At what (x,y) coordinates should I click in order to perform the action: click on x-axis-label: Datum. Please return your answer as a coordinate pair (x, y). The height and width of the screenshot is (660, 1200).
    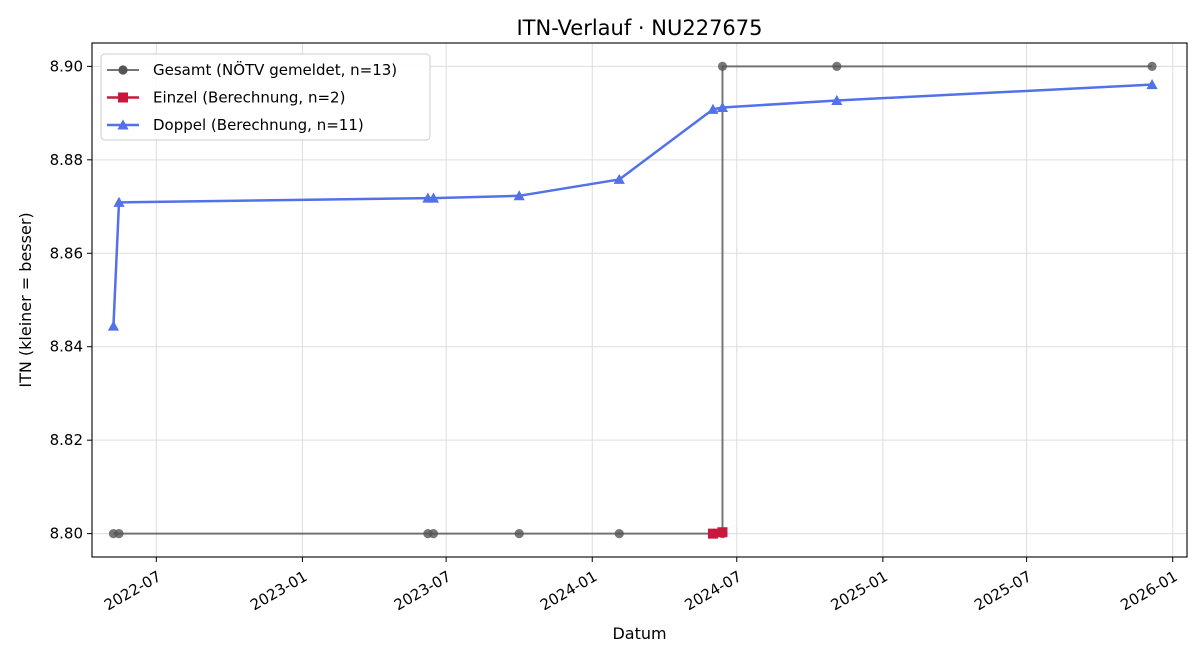
    Looking at the image, I should click on (639, 633).